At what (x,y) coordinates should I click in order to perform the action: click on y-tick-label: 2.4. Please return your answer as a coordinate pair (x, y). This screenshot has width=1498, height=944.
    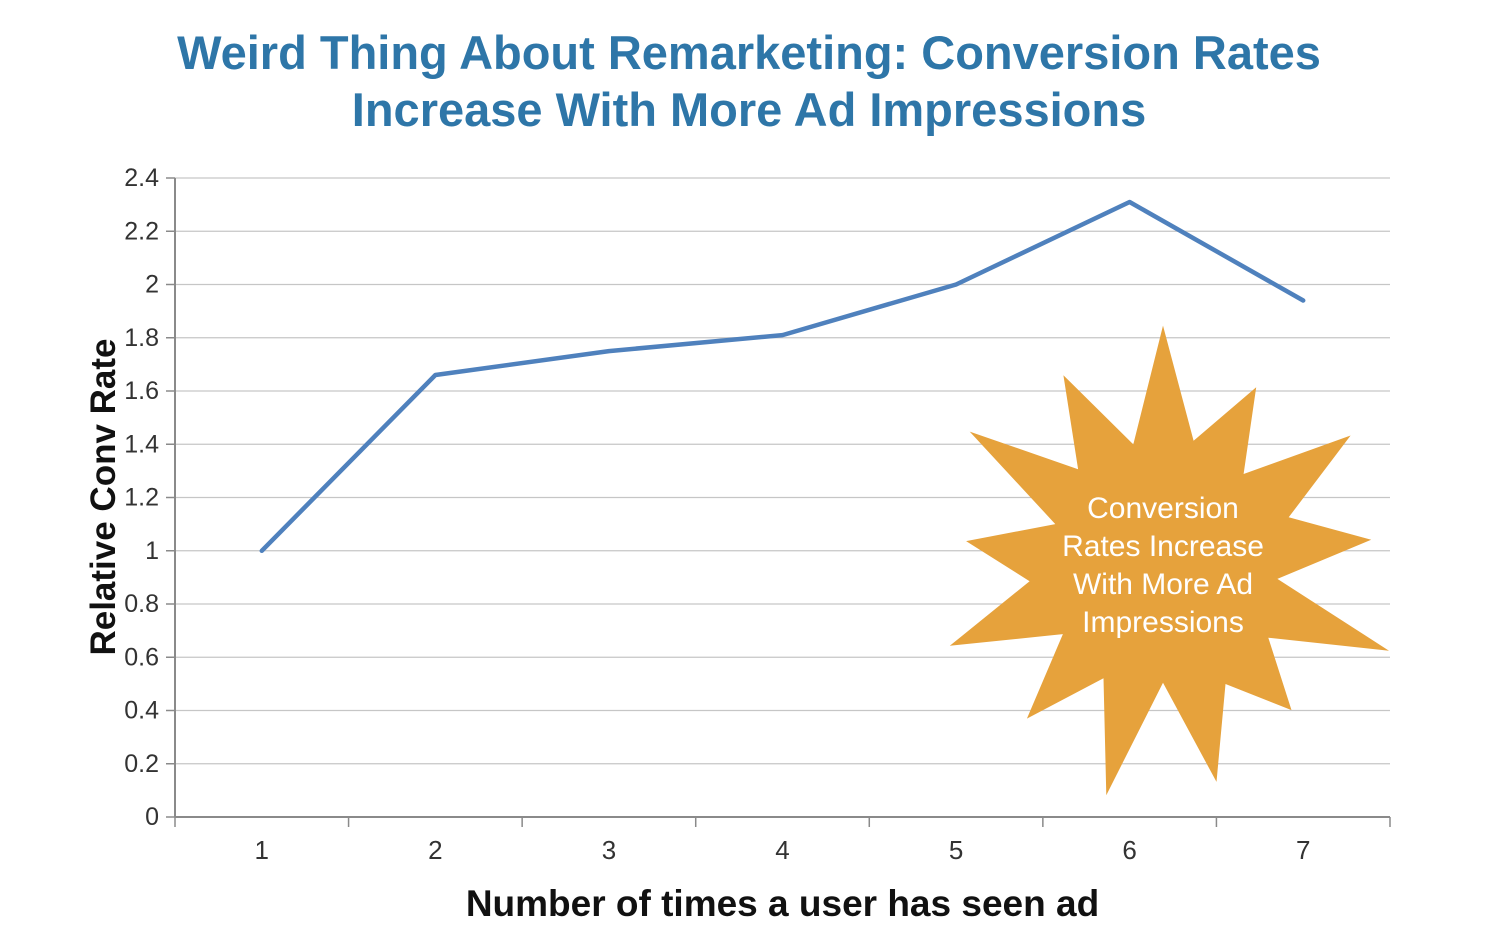
    Looking at the image, I should click on (141, 178).